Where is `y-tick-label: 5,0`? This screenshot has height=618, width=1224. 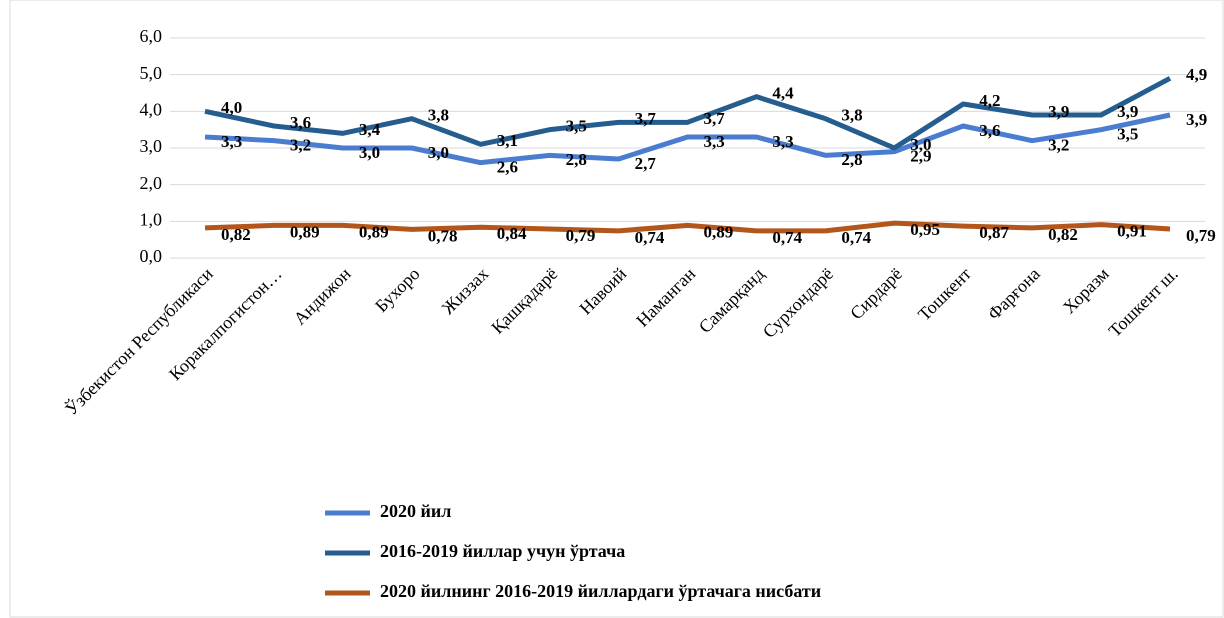 y-tick-label: 5,0 is located at coordinates (151, 73).